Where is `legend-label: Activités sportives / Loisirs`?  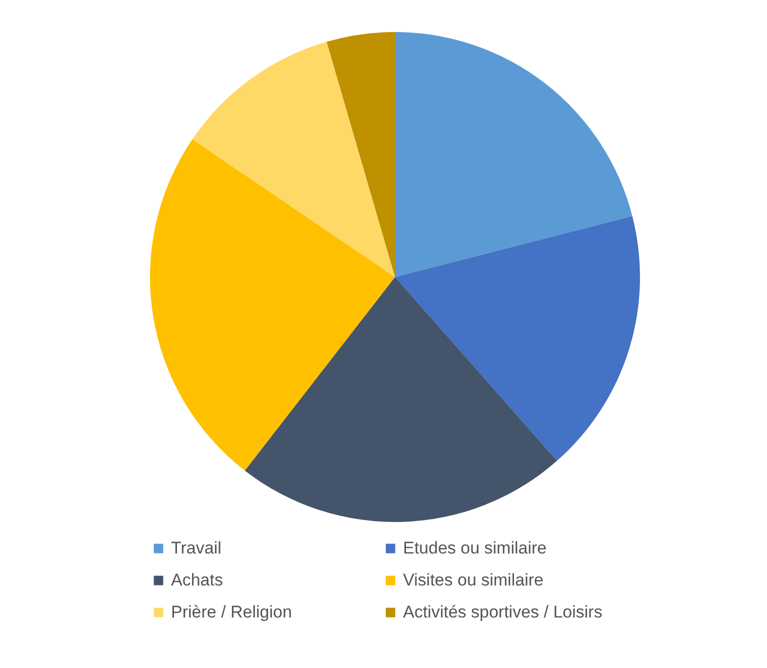 legend-label: Activités sportives / Loisirs is located at coordinates (502, 612).